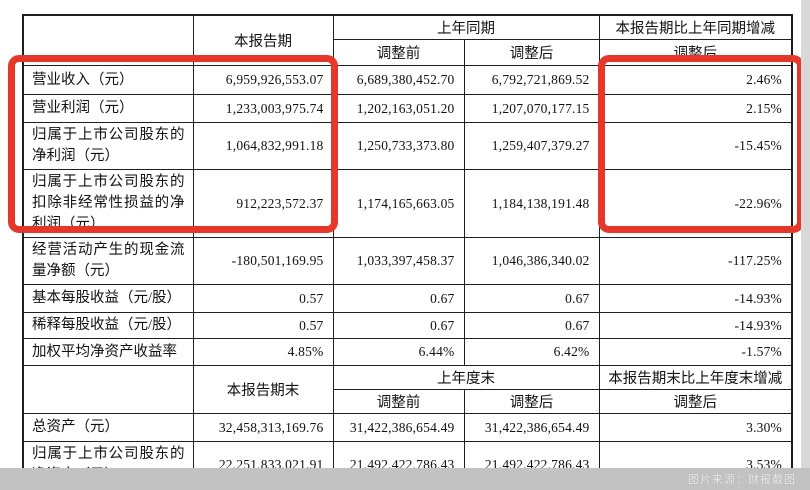  What do you see at coordinates (108, 80) in the screenshot?
I see `row-label: 营业收入（元）` at bounding box center [108, 80].